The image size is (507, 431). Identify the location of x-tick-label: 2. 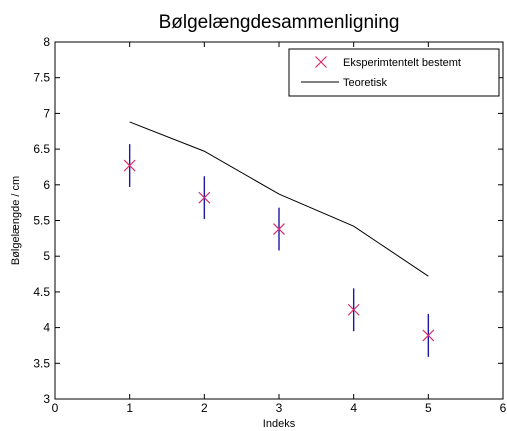
(204, 408).